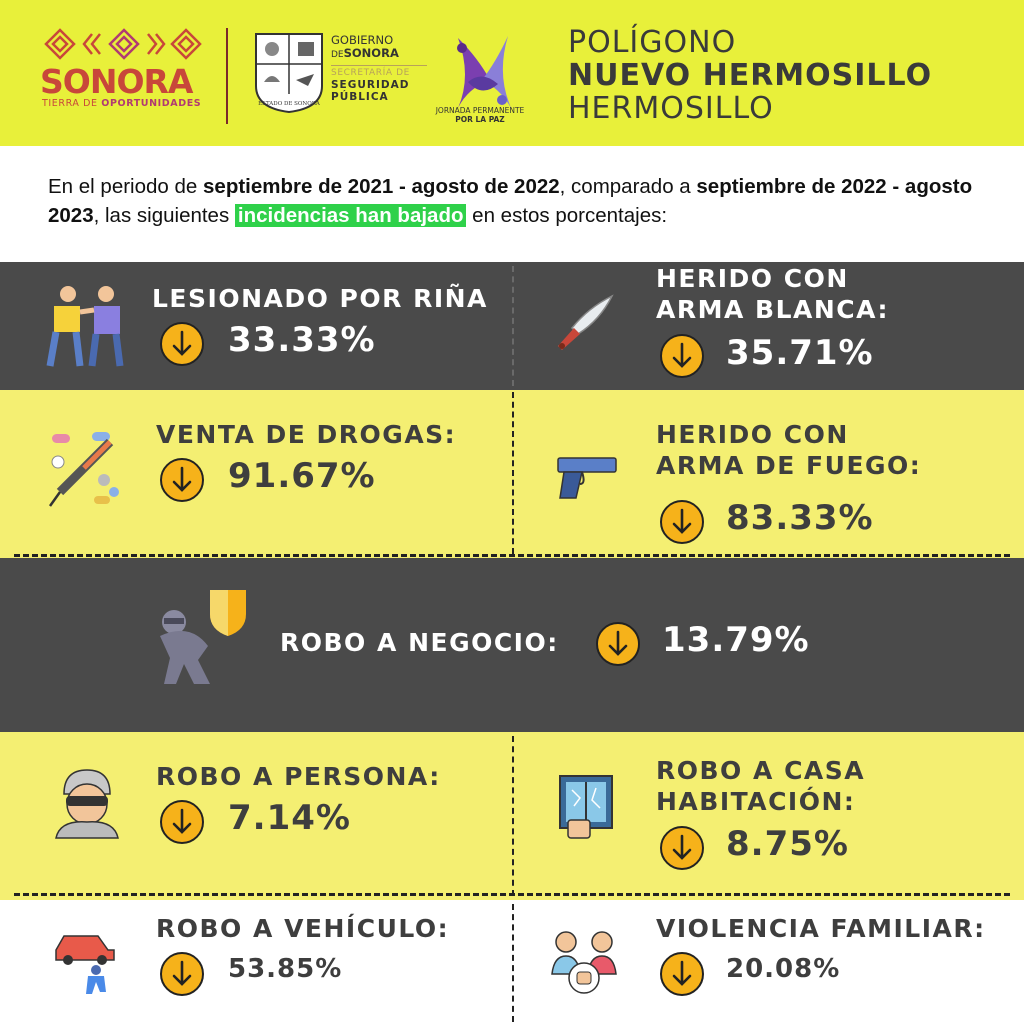 The height and width of the screenshot is (1024, 1024). I want to click on title-line3: HERMOSILLO, so click(671, 108).